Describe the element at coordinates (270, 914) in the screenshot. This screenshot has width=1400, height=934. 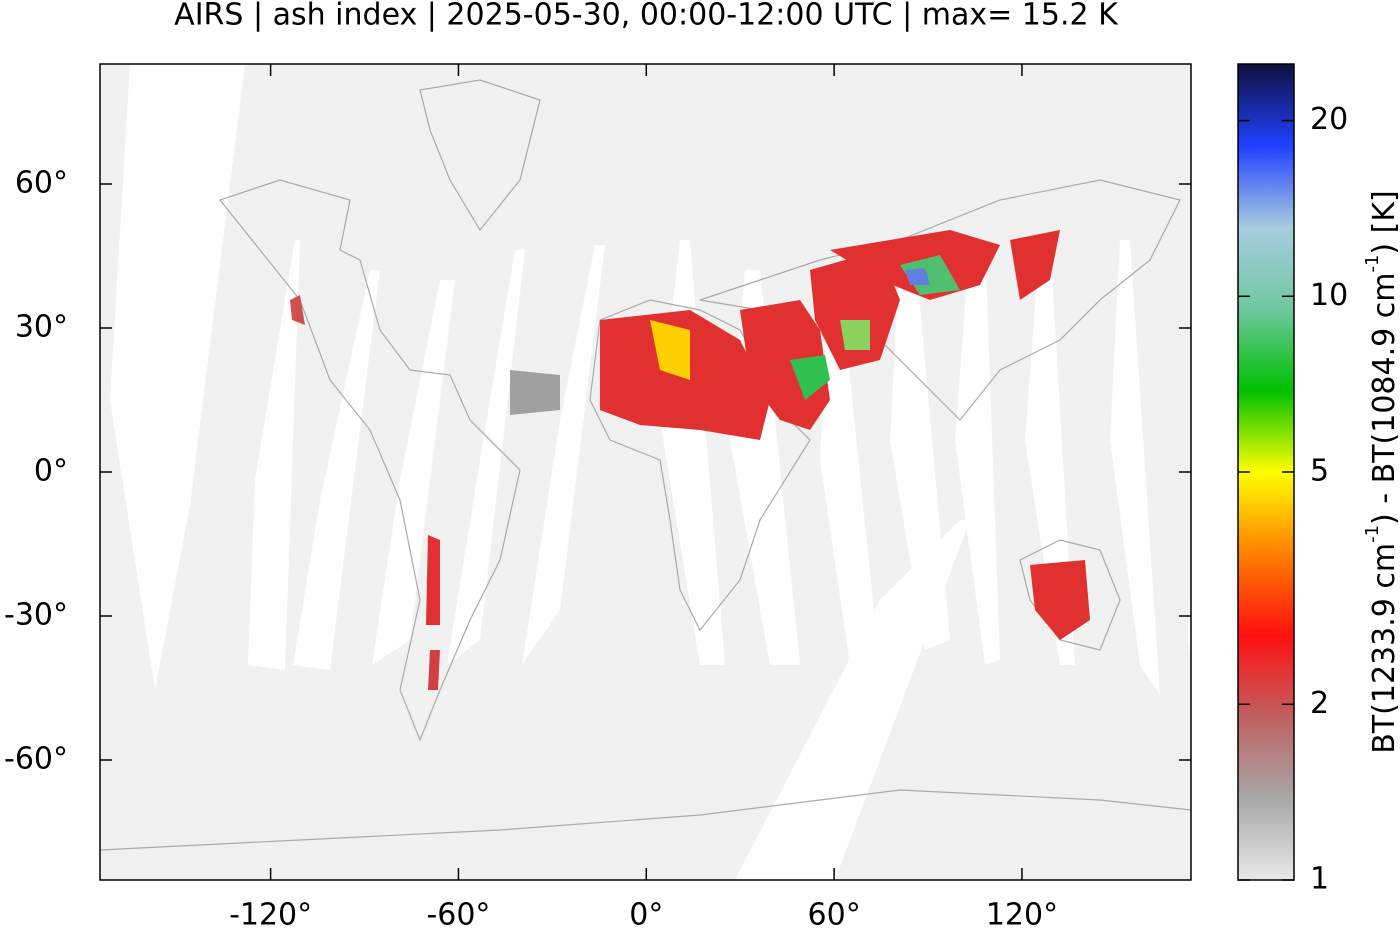
I see `x-tick-label: -120°` at that location.